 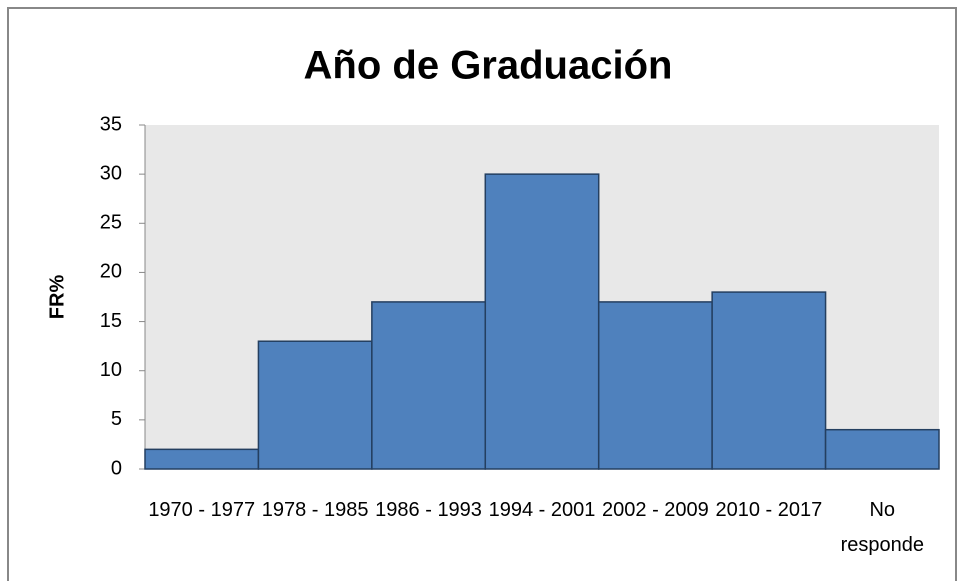 What do you see at coordinates (111, 321) in the screenshot?
I see `y-tick-label: 15` at bounding box center [111, 321].